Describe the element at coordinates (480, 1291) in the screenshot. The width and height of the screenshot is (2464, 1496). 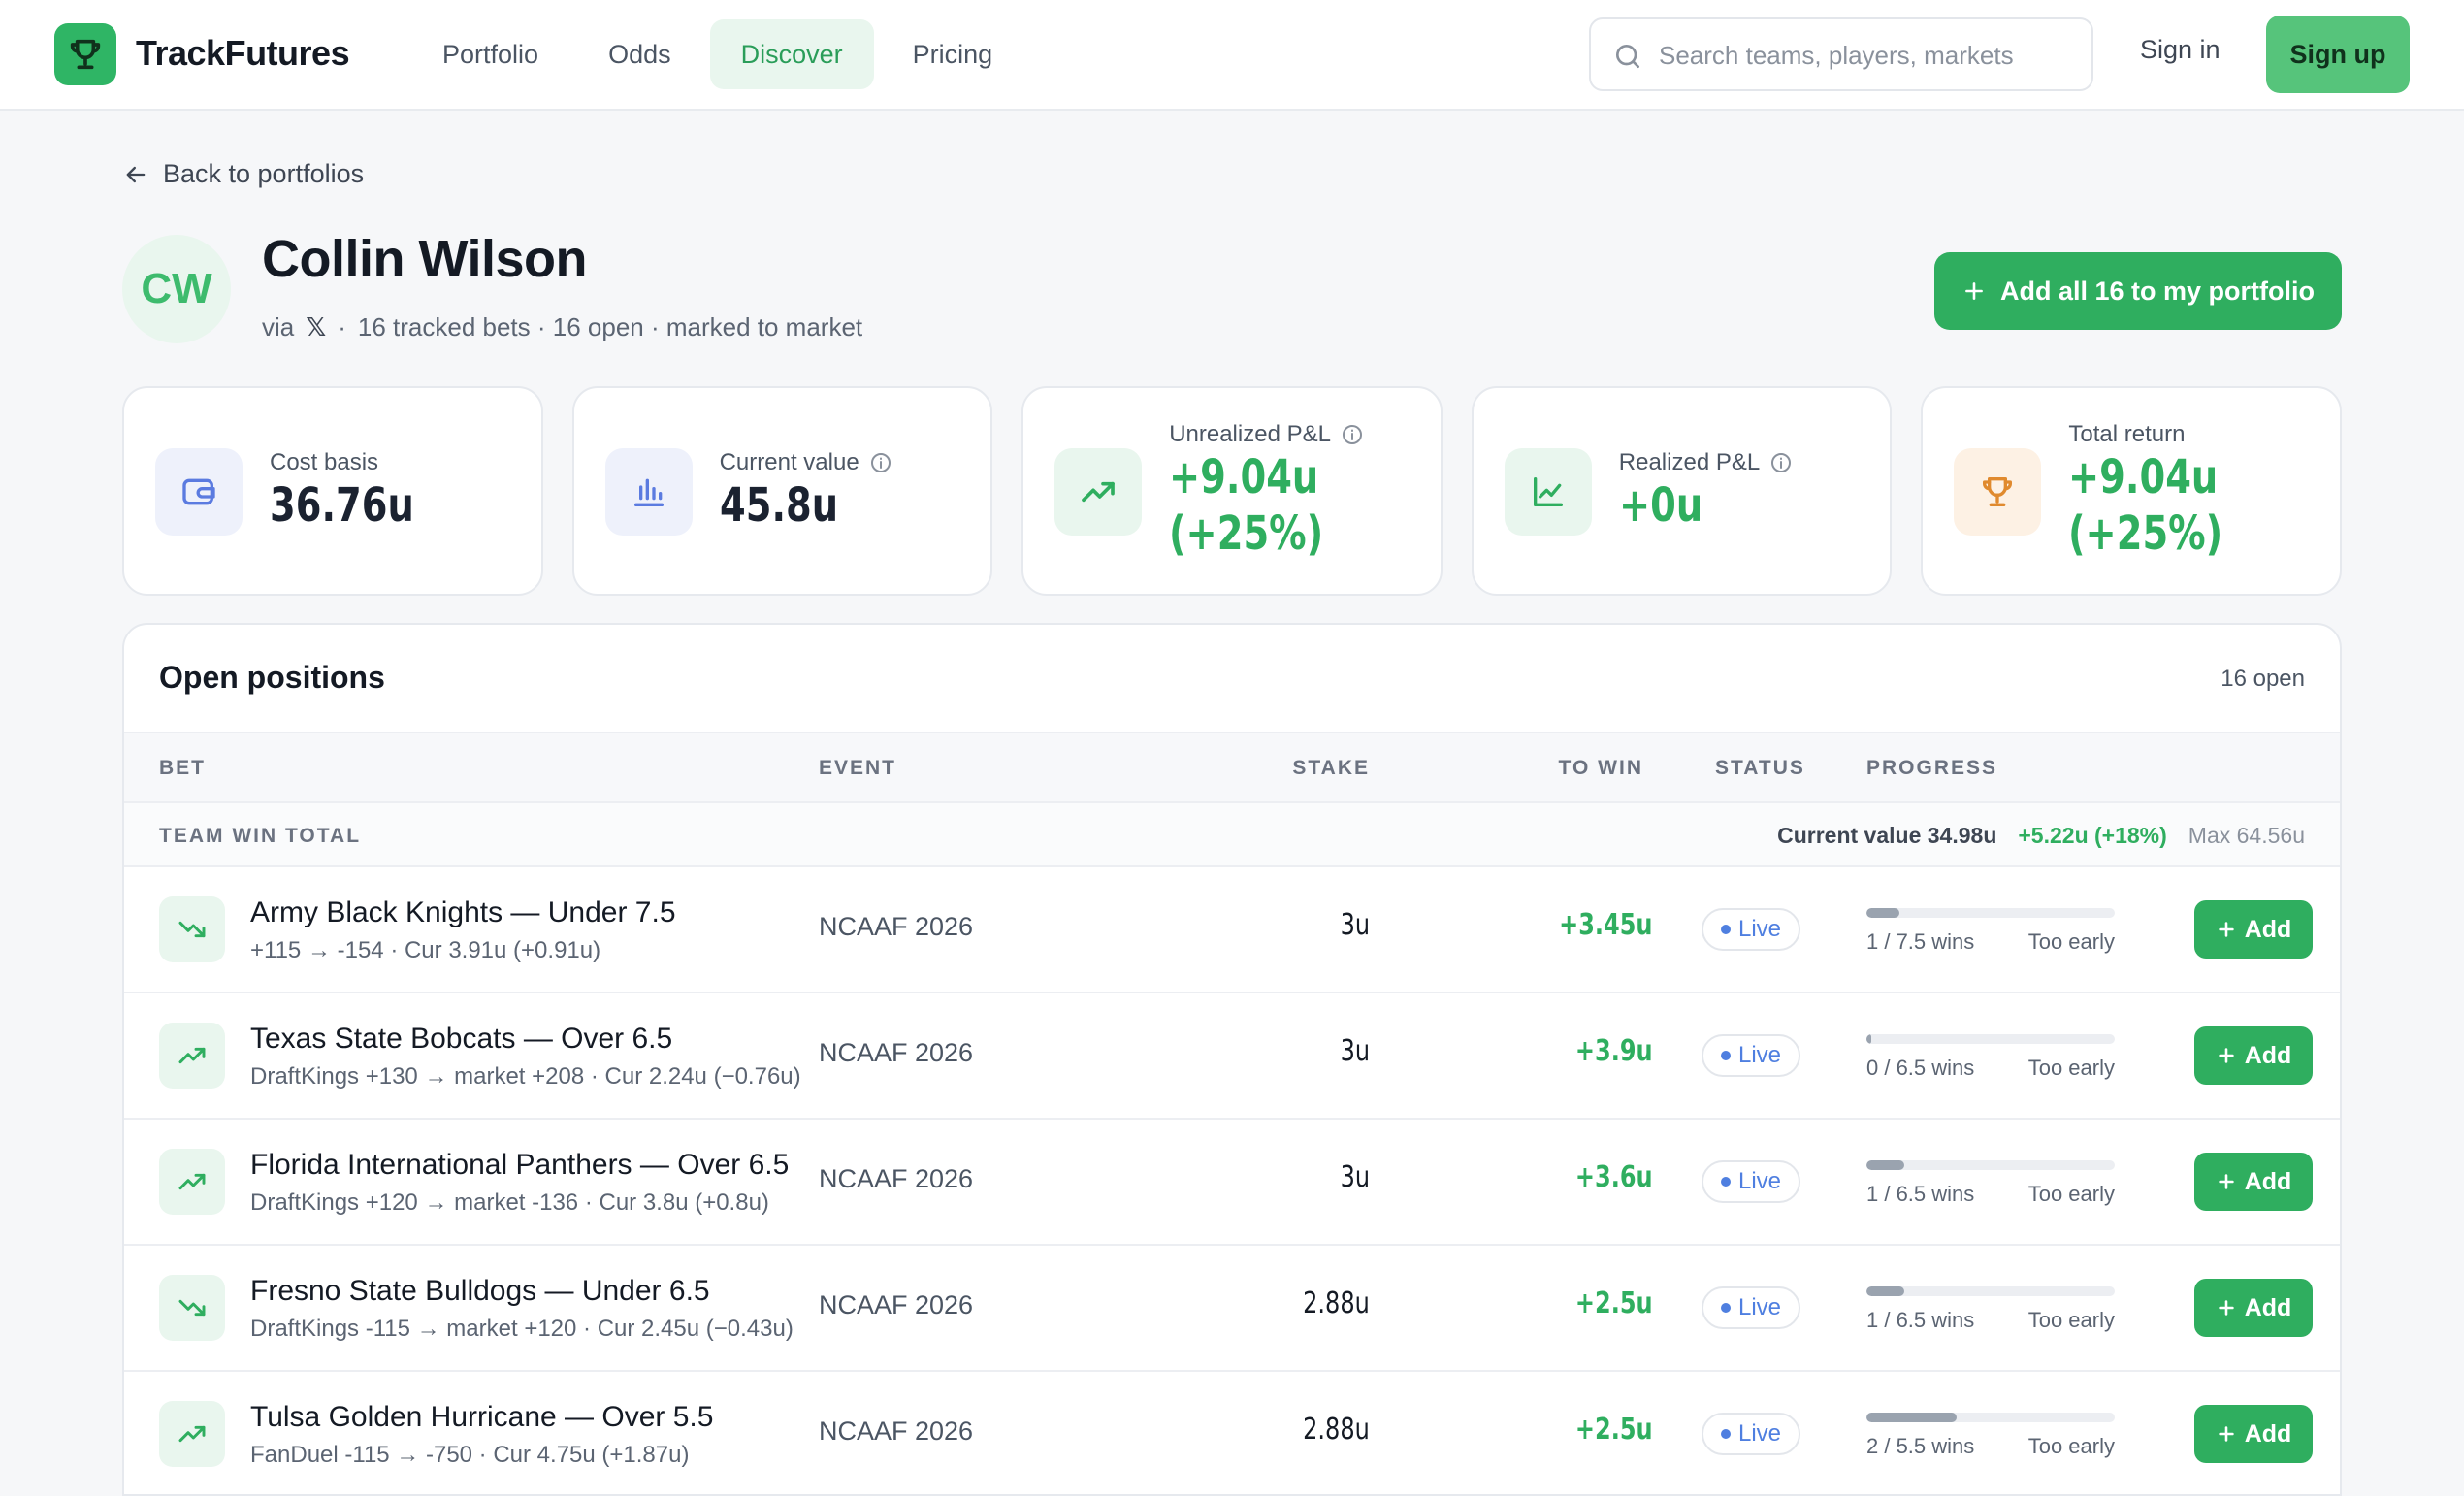
I see `bet-title: Fresno State Bulldogs — Under 6.5` at that location.